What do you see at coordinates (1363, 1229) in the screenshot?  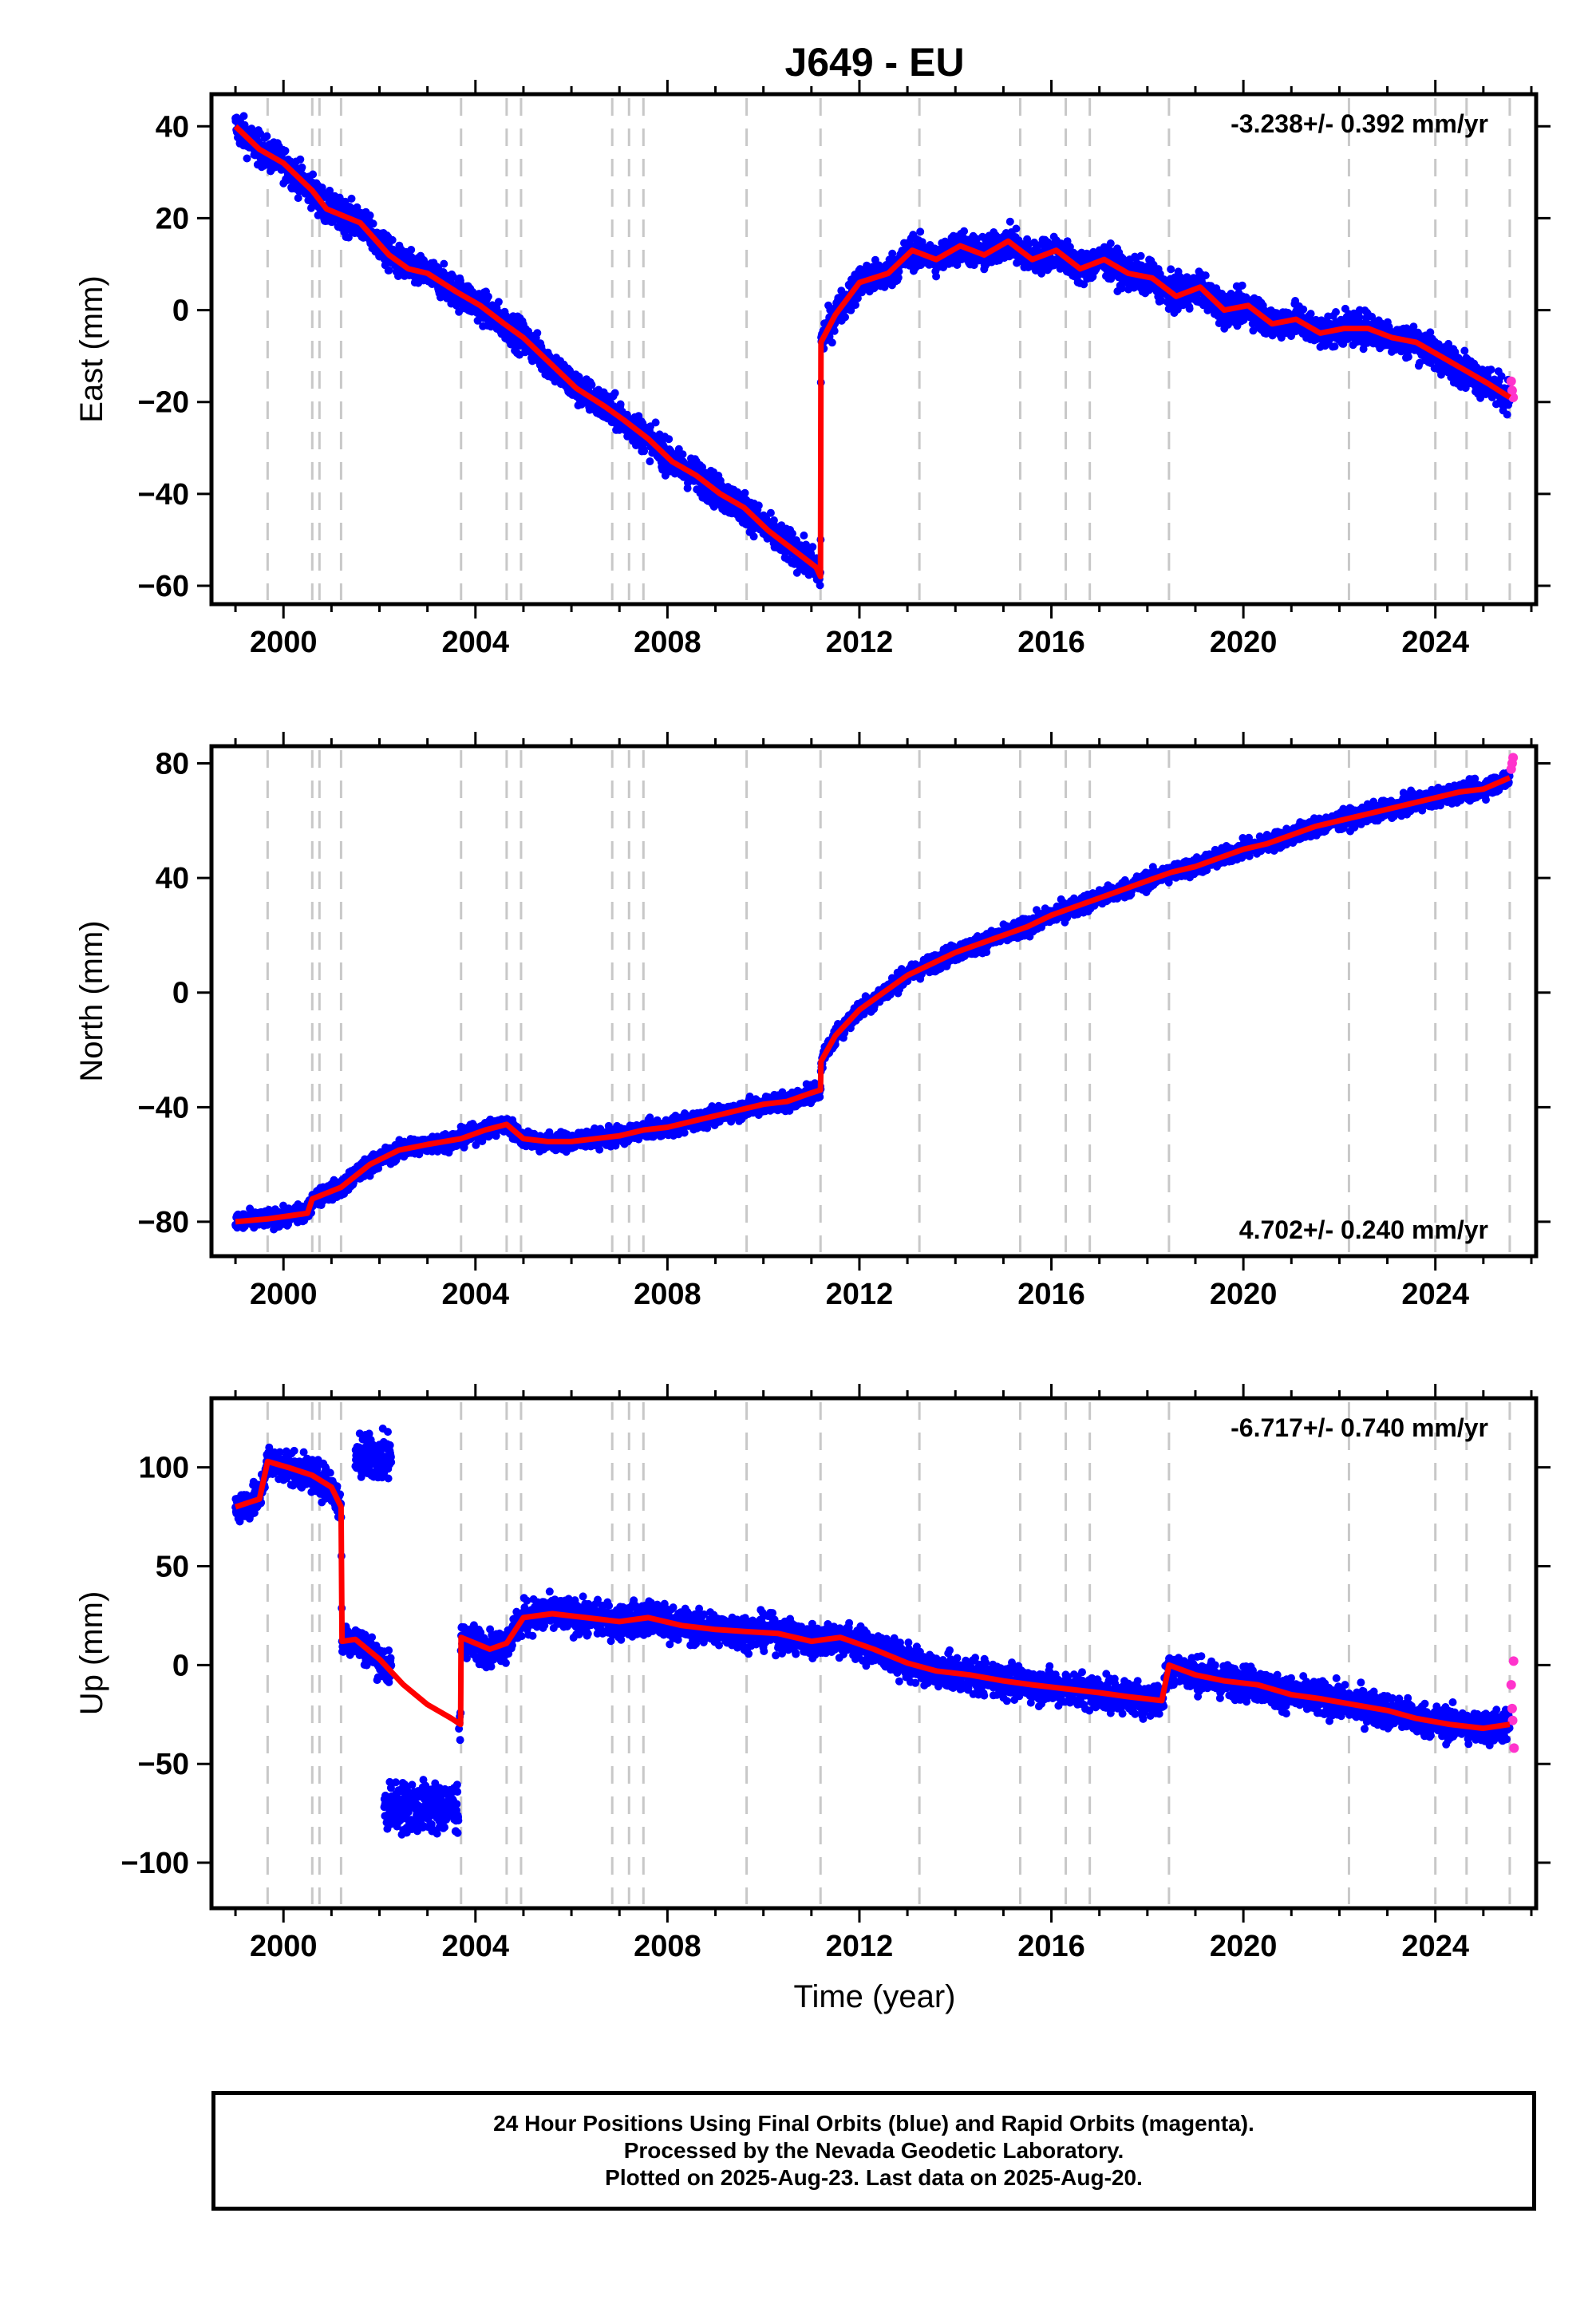 I see `rate-label: 4.702+/- 0.240 mm/yr` at bounding box center [1363, 1229].